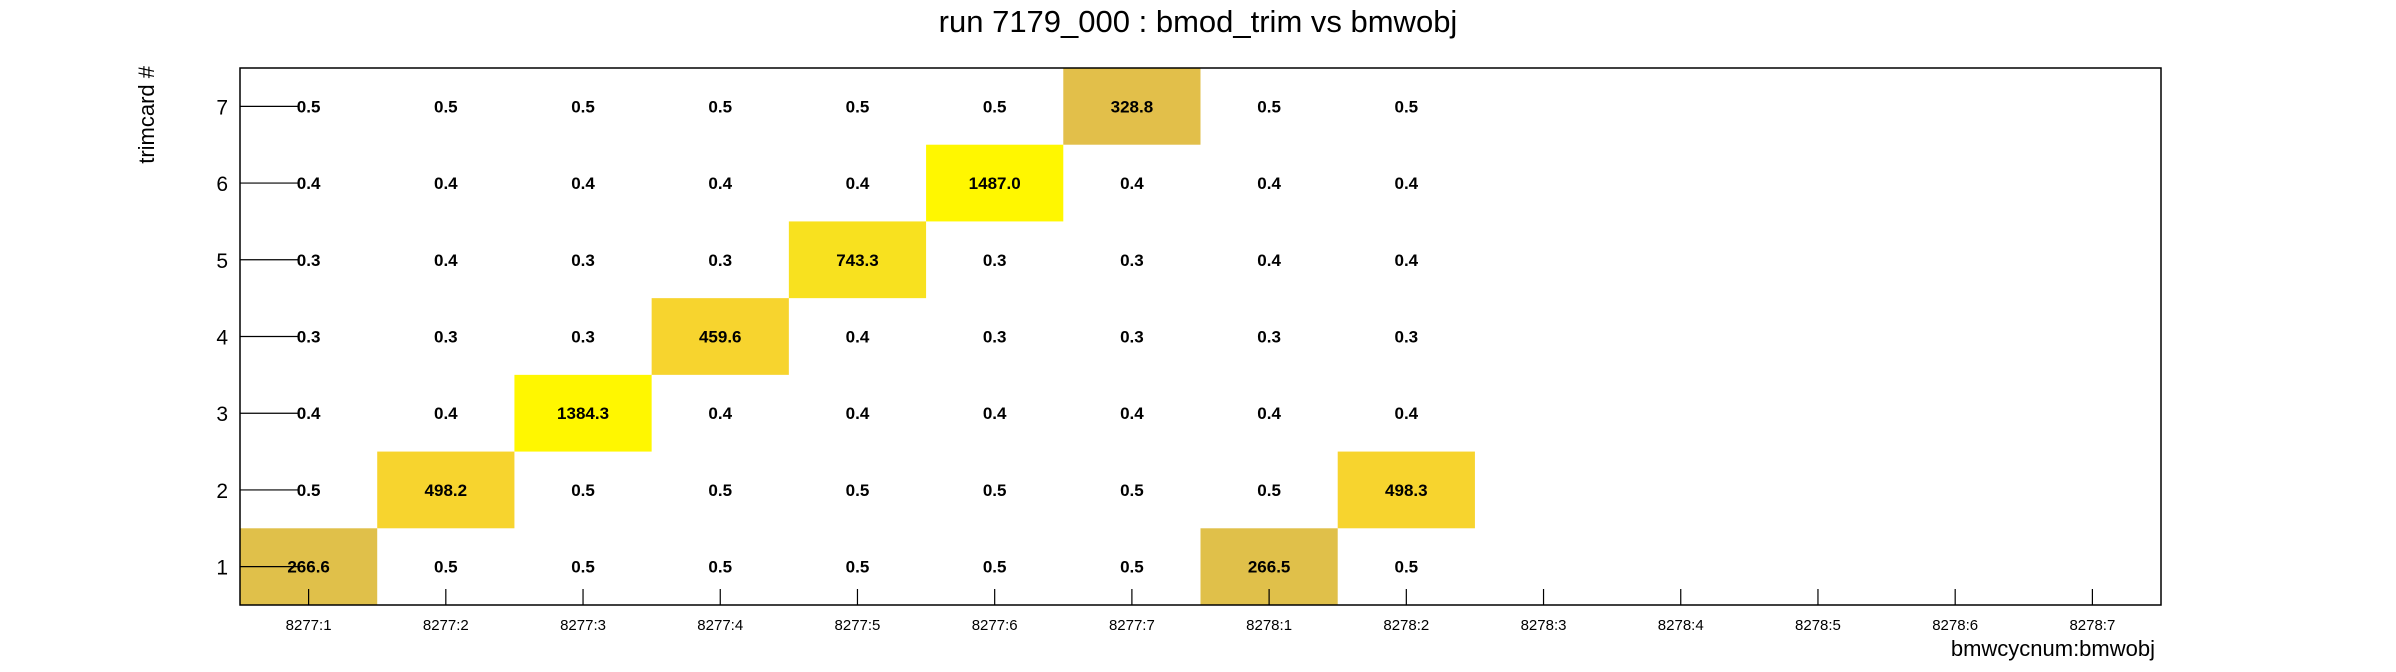 Image resolution: width=2396 pixels, height=672 pixels. I want to click on cell-value-label: 266.5, so click(1269, 567).